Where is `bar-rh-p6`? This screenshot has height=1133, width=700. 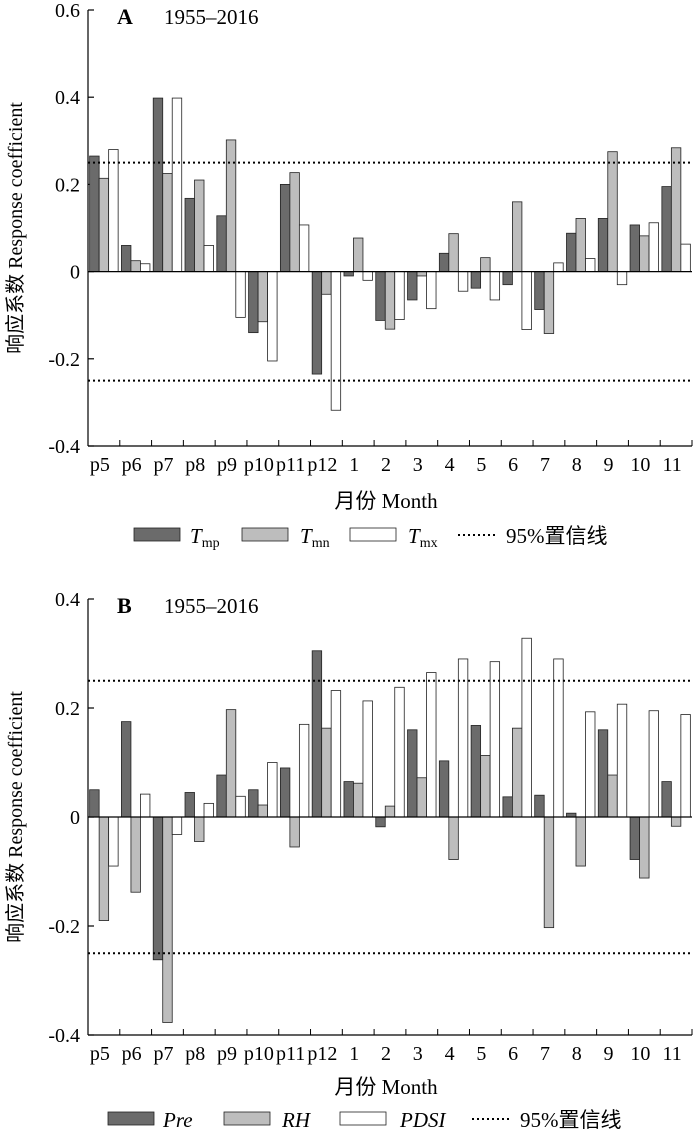 bar-rh-p6 is located at coordinates (135, 854).